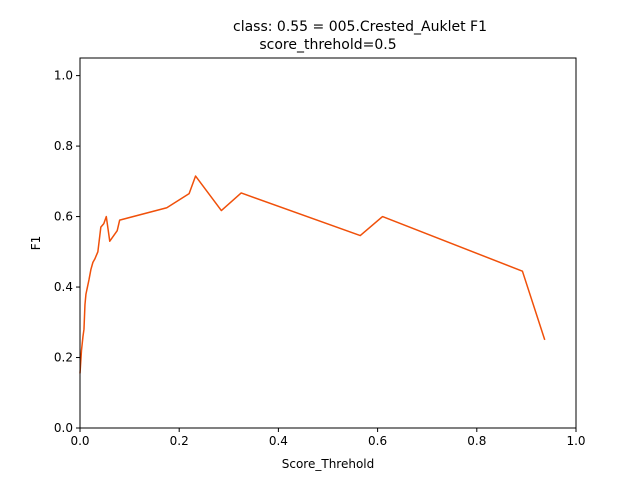  What do you see at coordinates (63, 287) in the screenshot?
I see `y-tick-label: 0.4` at bounding box center [63, 287].